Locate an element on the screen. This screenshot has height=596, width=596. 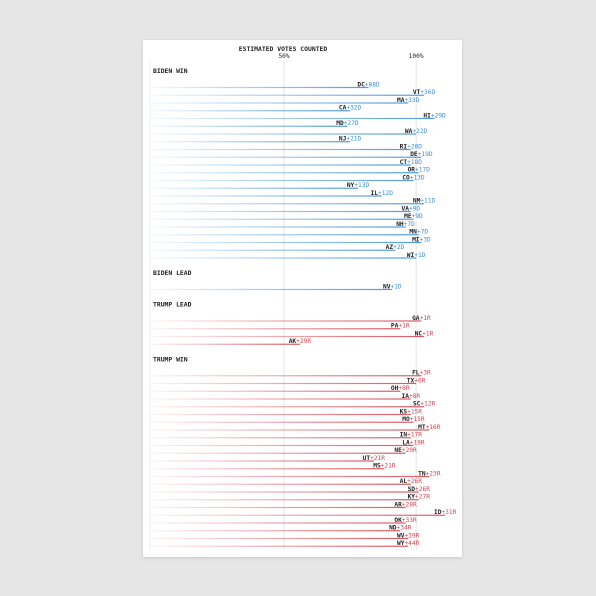
state-margin: +22D is located at coordinates (419, 131).